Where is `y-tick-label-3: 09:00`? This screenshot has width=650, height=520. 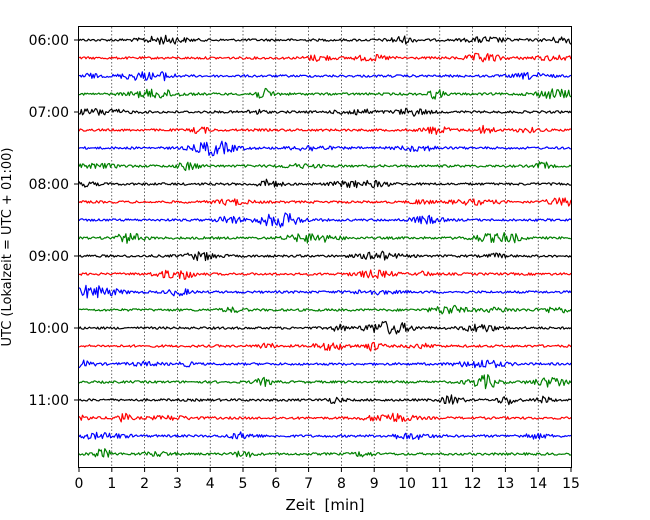 y-tick-label-3: 09:00 is located at coordinates (49, 257).